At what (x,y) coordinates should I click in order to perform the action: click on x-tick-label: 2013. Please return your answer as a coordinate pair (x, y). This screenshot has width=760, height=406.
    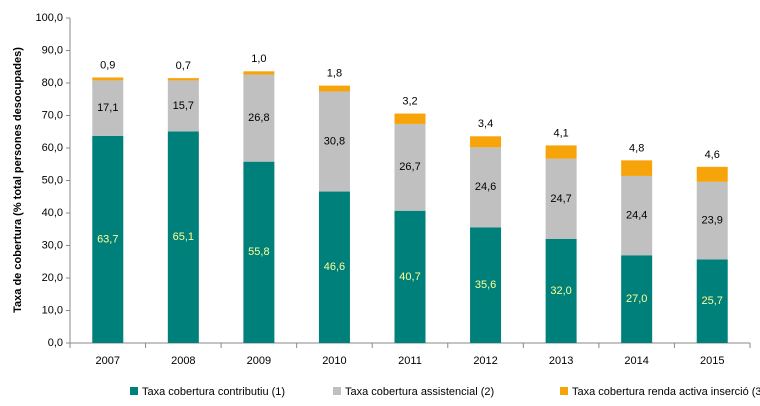
    Looking at the image, I should click on (561, 361).